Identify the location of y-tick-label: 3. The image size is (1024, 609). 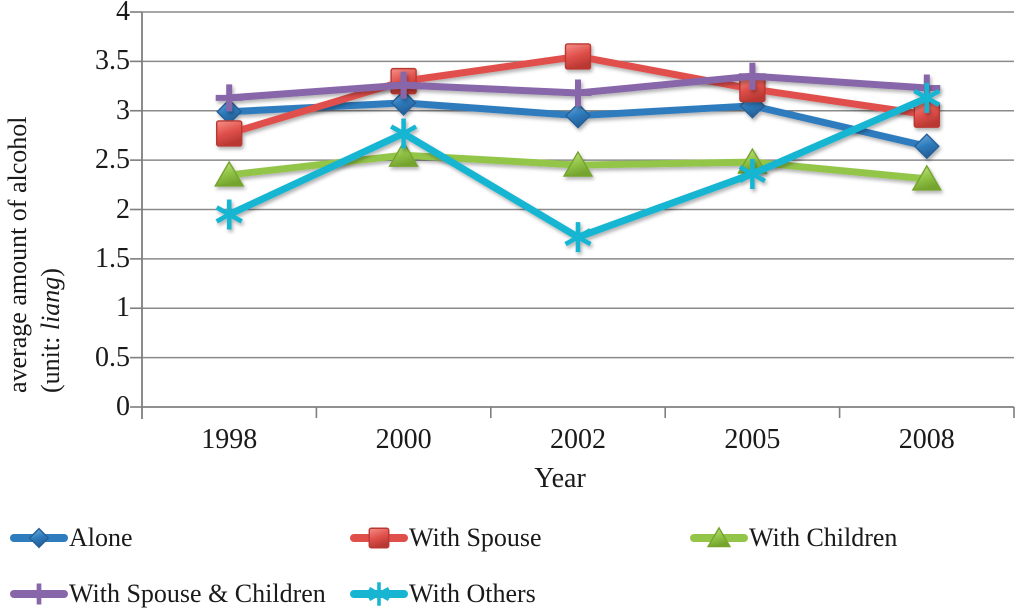
(123, 110).